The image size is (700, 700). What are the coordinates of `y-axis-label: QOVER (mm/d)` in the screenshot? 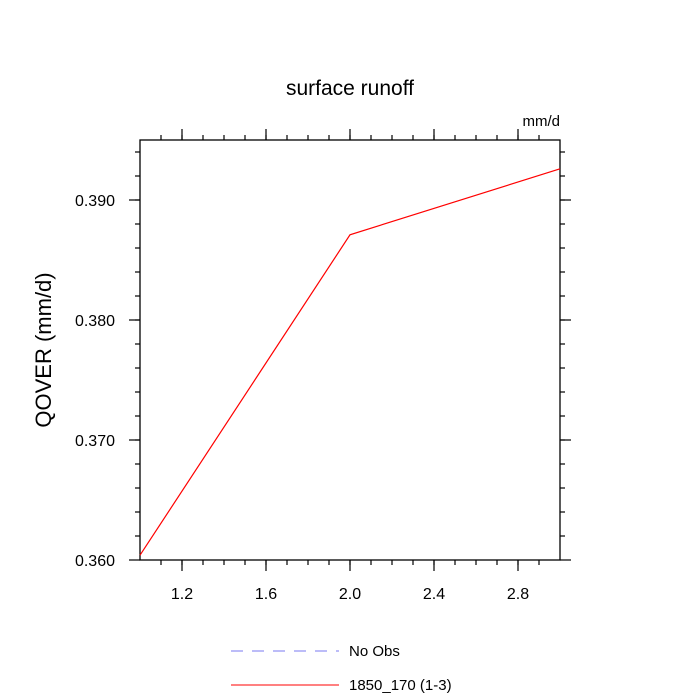 It's located at (43, 349).